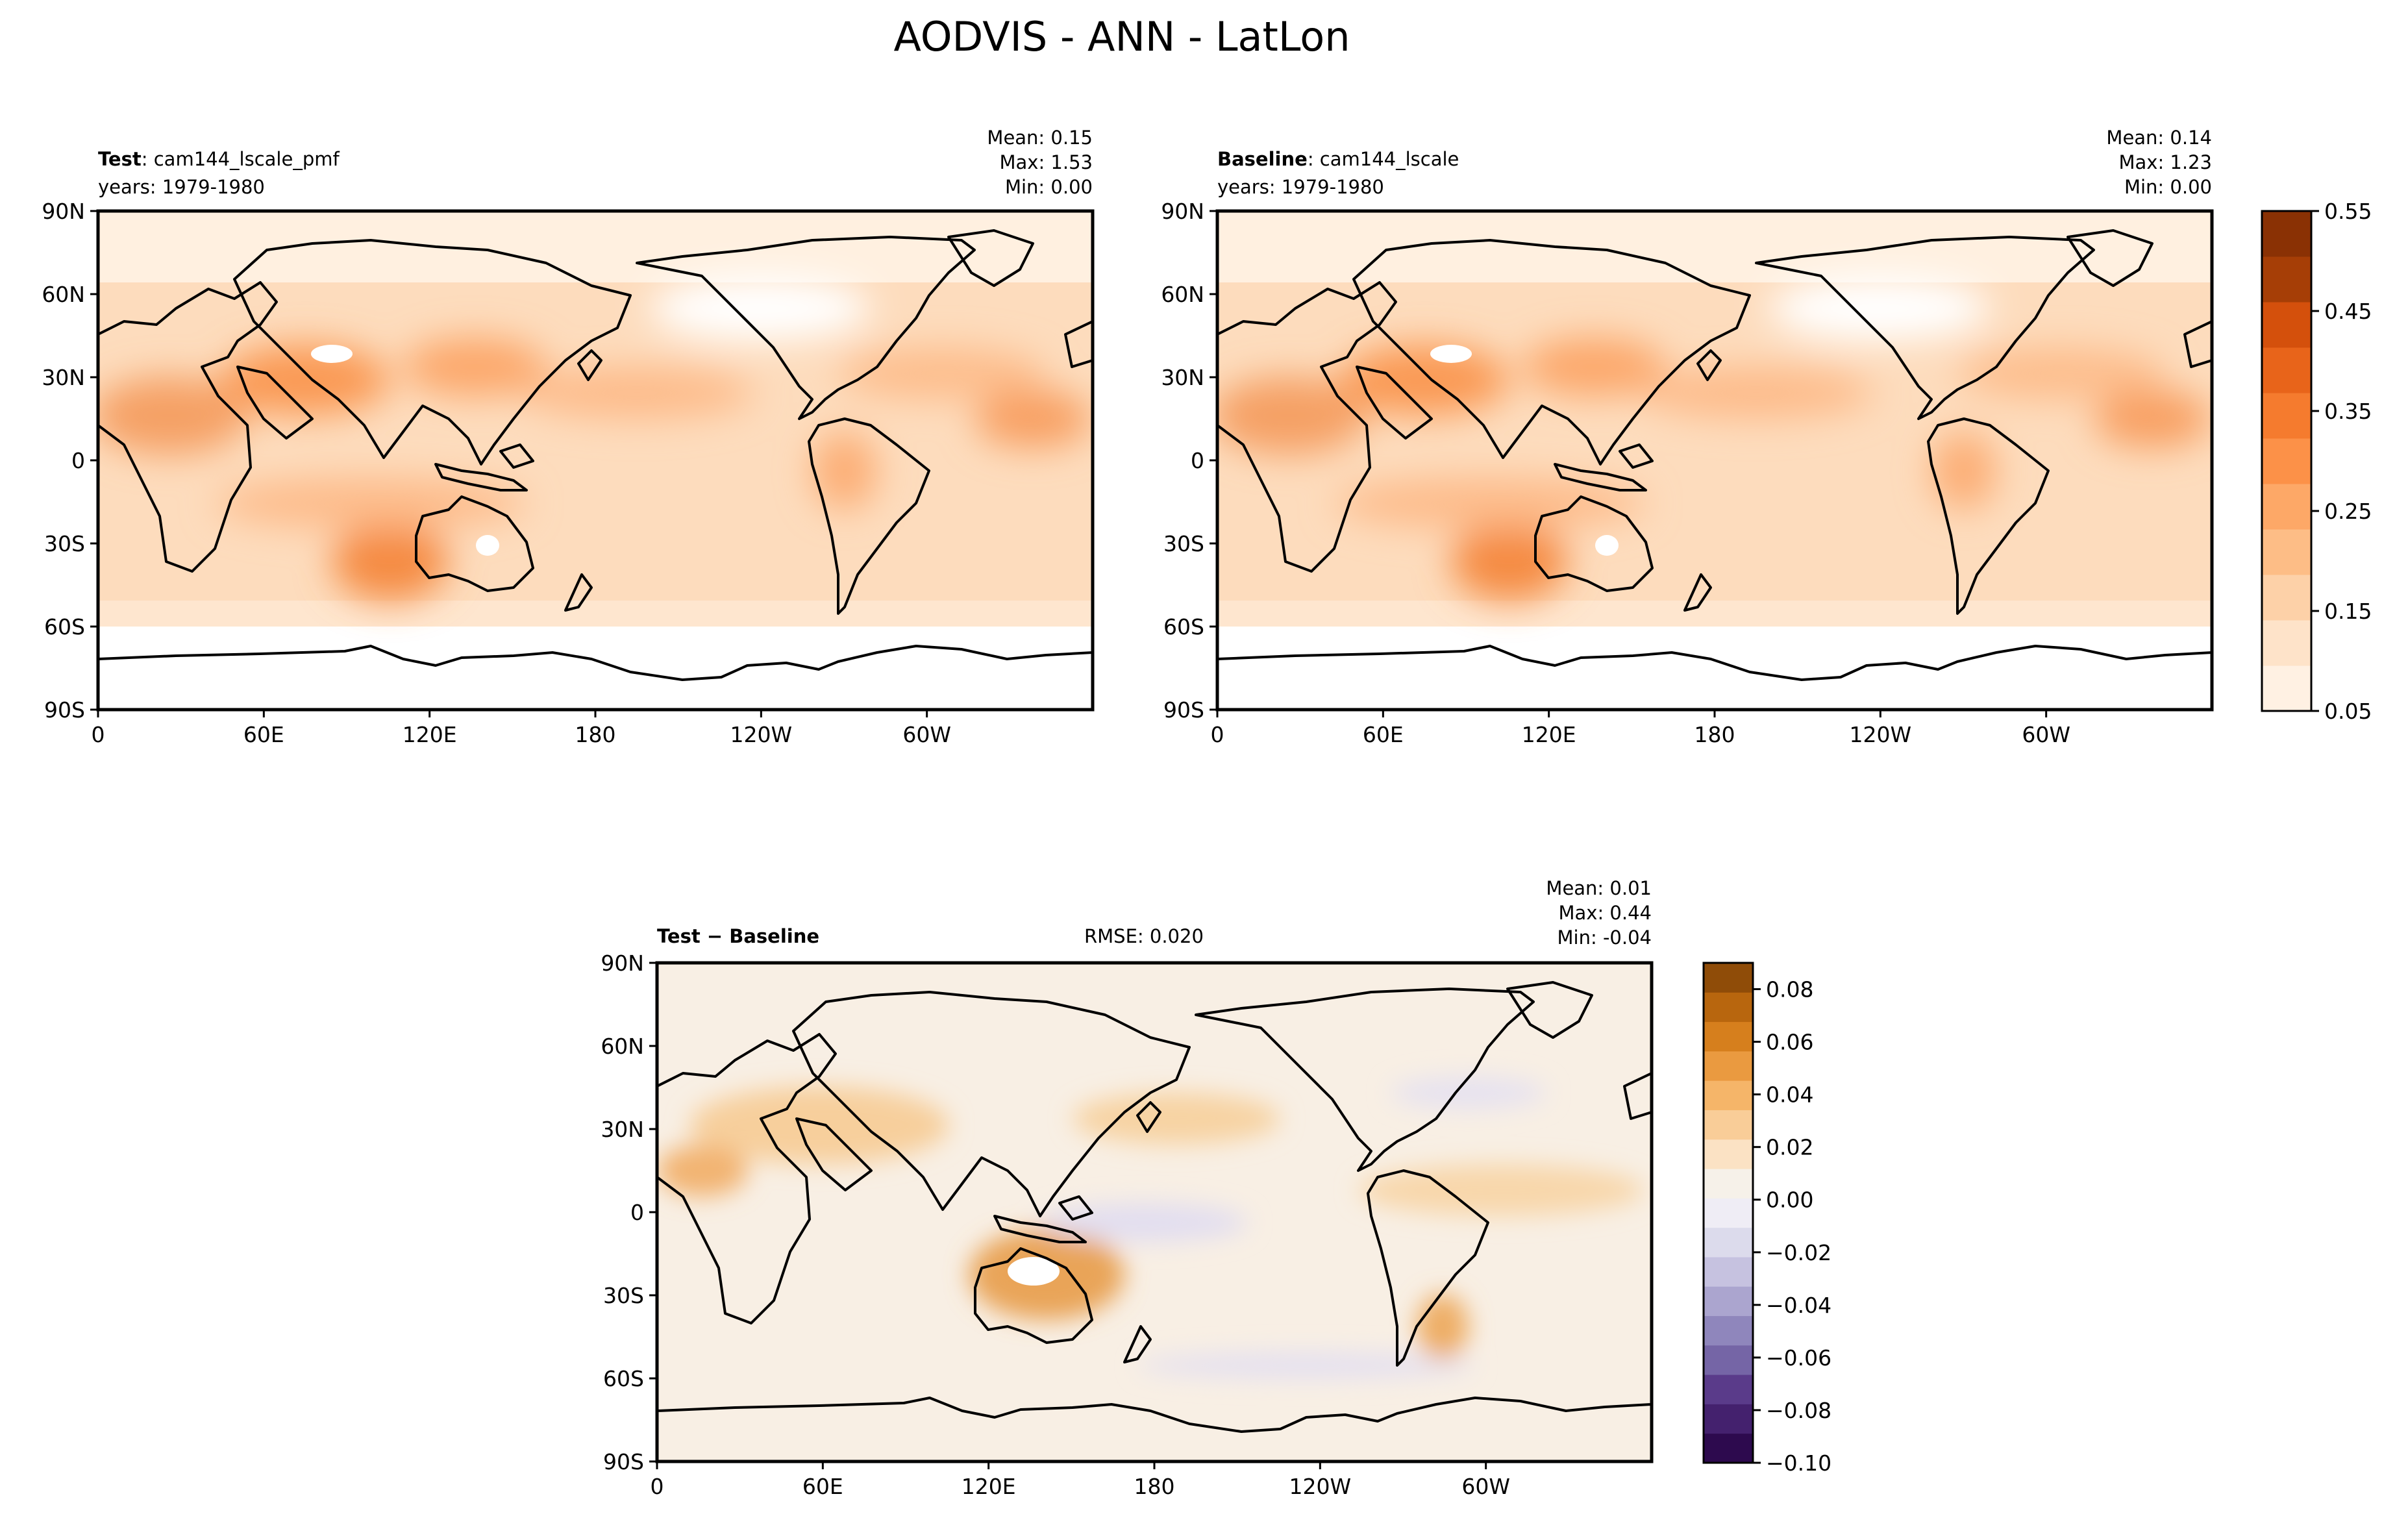  I want to click on colorbar-diff-tick-label: 0.00, so click(1789, 1200).